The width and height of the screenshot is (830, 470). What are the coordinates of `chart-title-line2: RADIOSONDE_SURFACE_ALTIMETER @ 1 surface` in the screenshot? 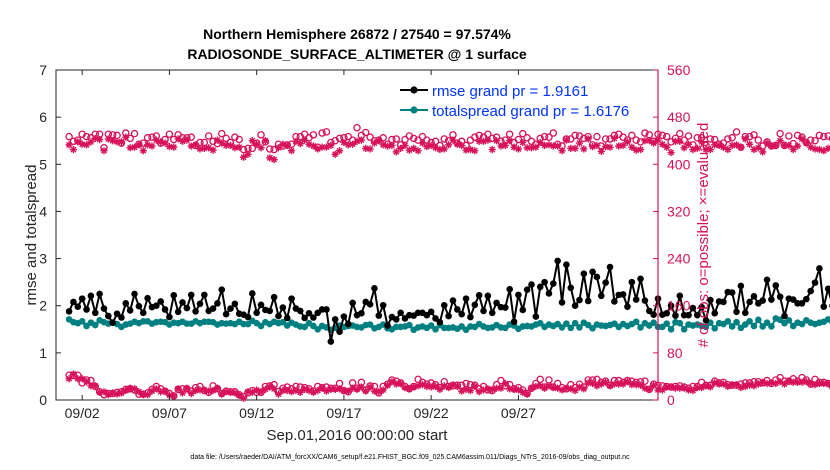 It's located at (357, 54).